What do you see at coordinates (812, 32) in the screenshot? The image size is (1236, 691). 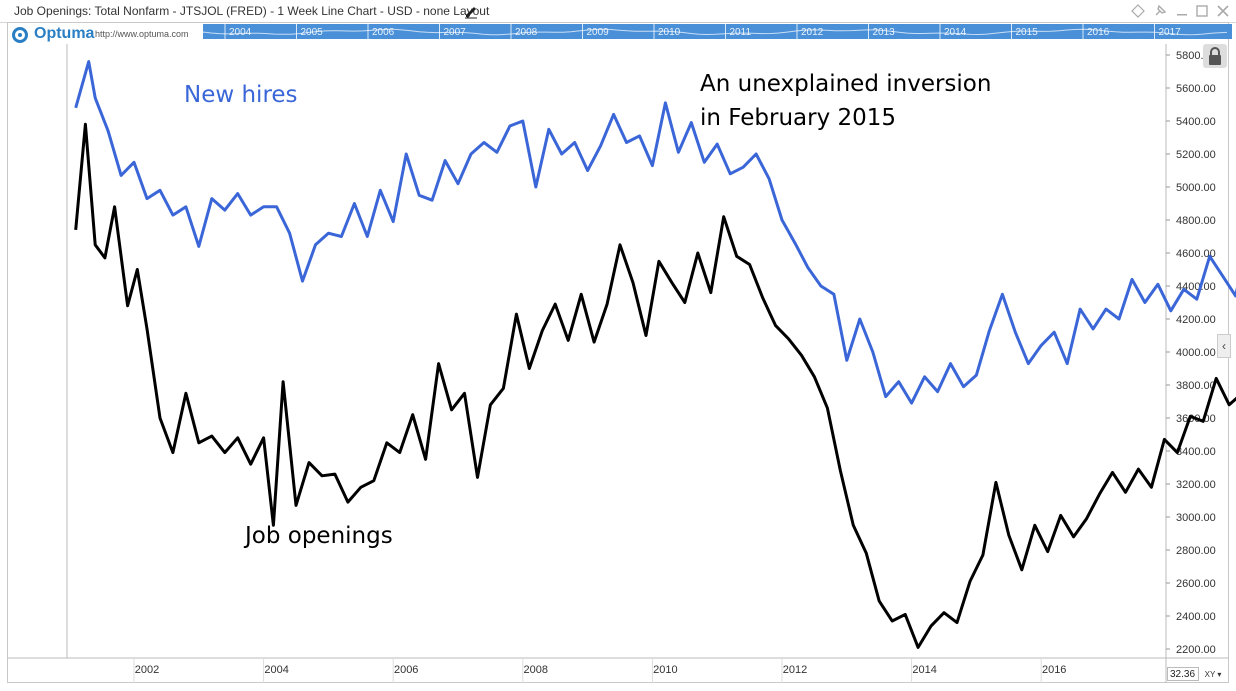 I see `navigator-year-label: 2012` at bounding box center [812, 32].